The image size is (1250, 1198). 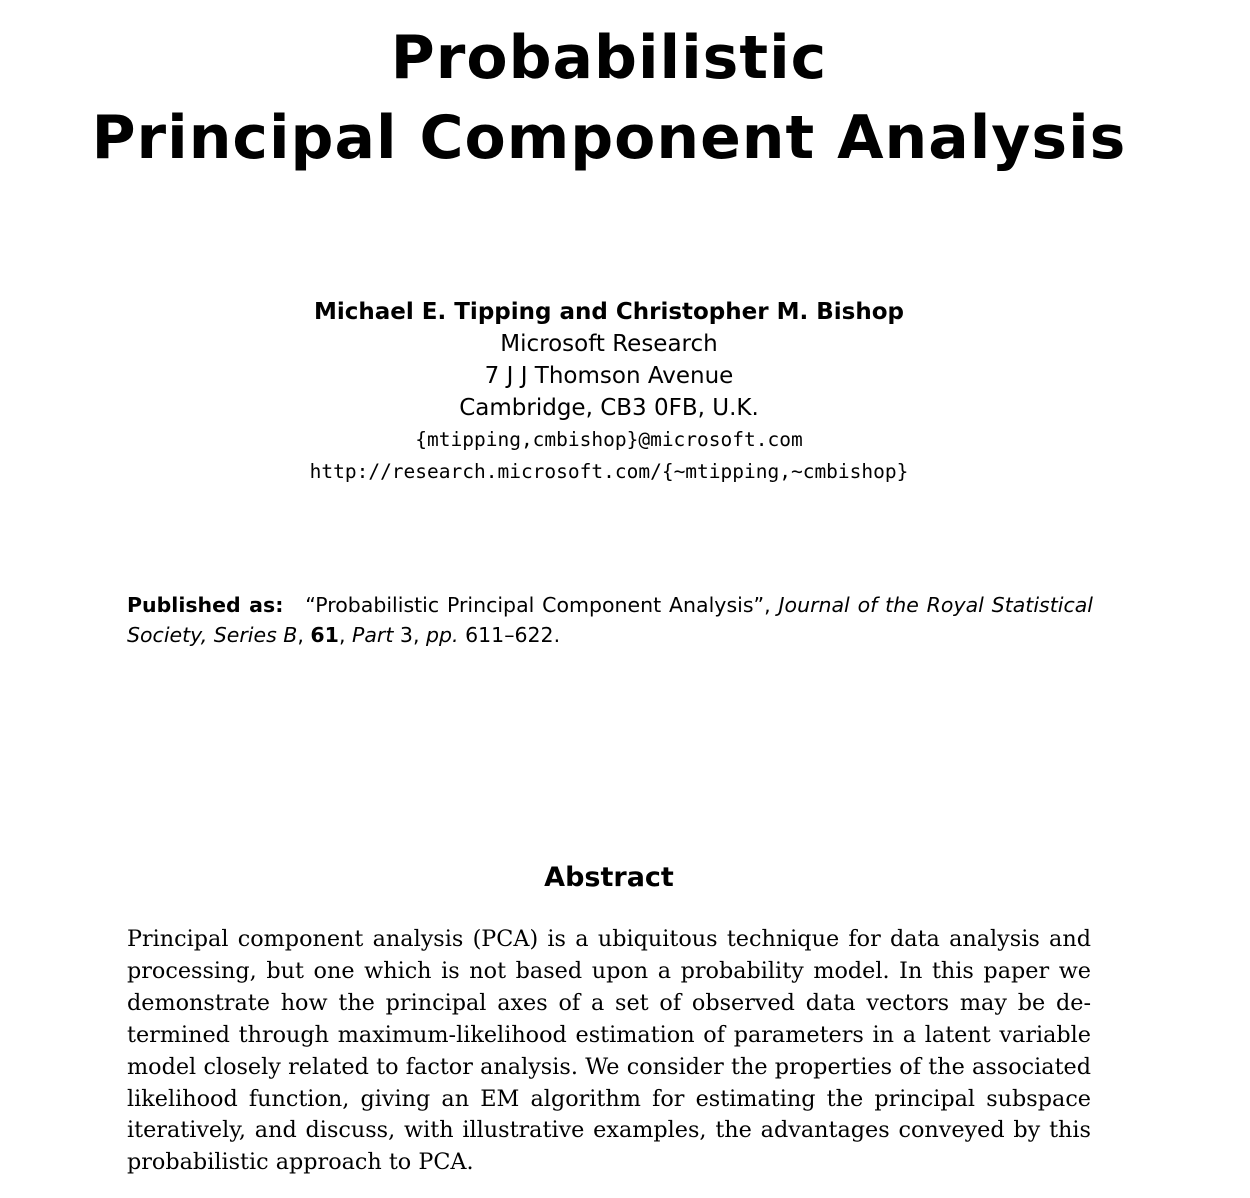 What do you see at coordinates (609, 344) in the screenshot?
I see `author-affiliation: Microsoft Research` at bounding box center [609, 344].